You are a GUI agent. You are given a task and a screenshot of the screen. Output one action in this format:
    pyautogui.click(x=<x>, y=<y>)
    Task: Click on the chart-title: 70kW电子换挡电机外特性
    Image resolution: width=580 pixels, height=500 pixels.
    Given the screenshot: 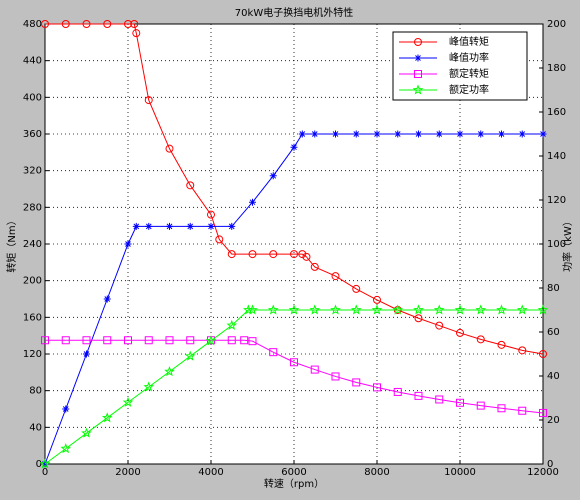 What is the action you would take?
    pyautogui.click(x=294, y=12)
    